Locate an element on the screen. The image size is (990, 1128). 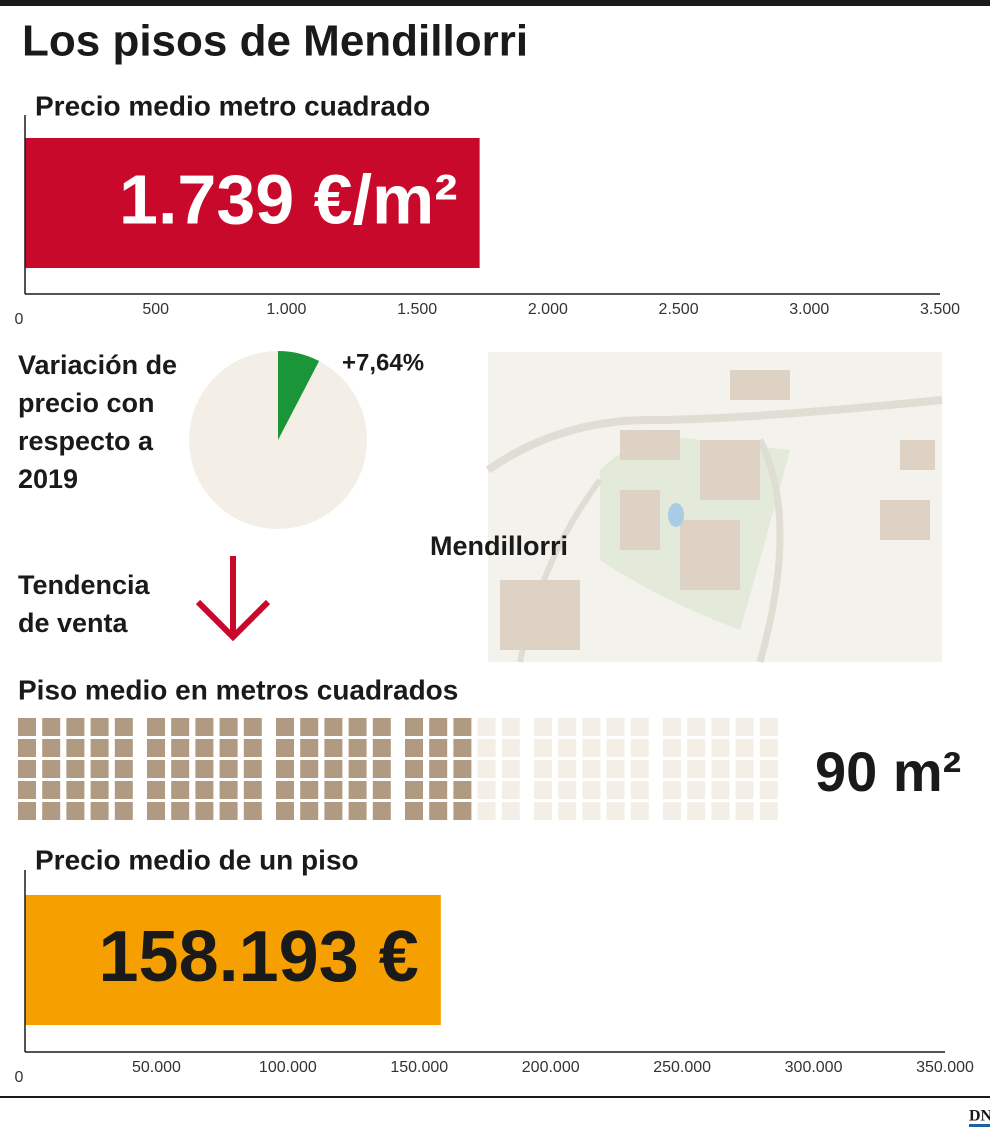
map: Mendillorri is located at coordinates (686, 507).